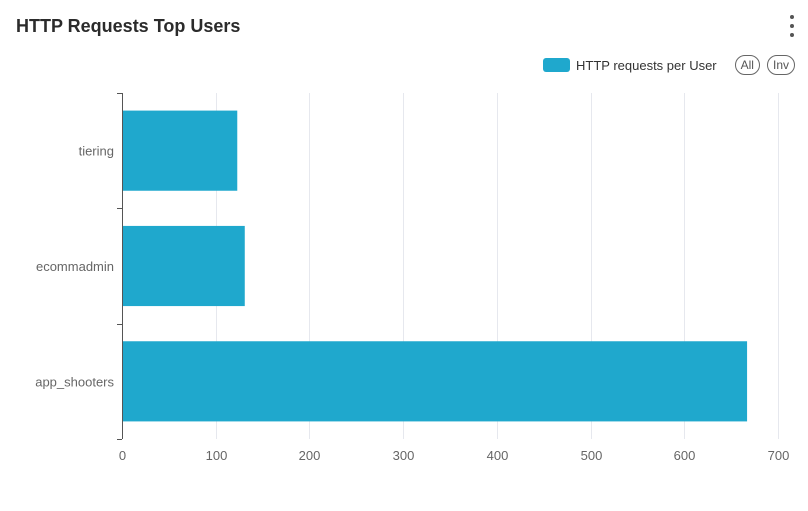 The height and width of the screenshot is (511, 808). Describe the element at coordinates (498, 455) in the screenshot. I see `x-tick-label: 400` at that location.